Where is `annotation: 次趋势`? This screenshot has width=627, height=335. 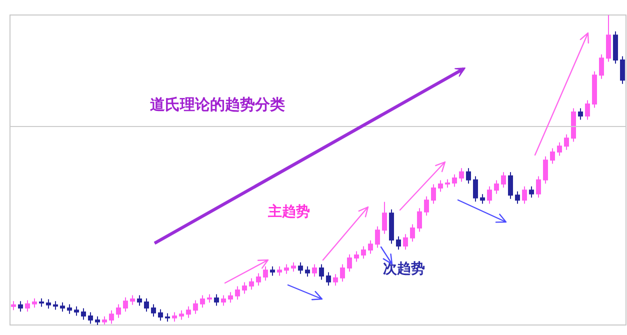 annotation: 次趋势 is located at coordinates (404, 269).